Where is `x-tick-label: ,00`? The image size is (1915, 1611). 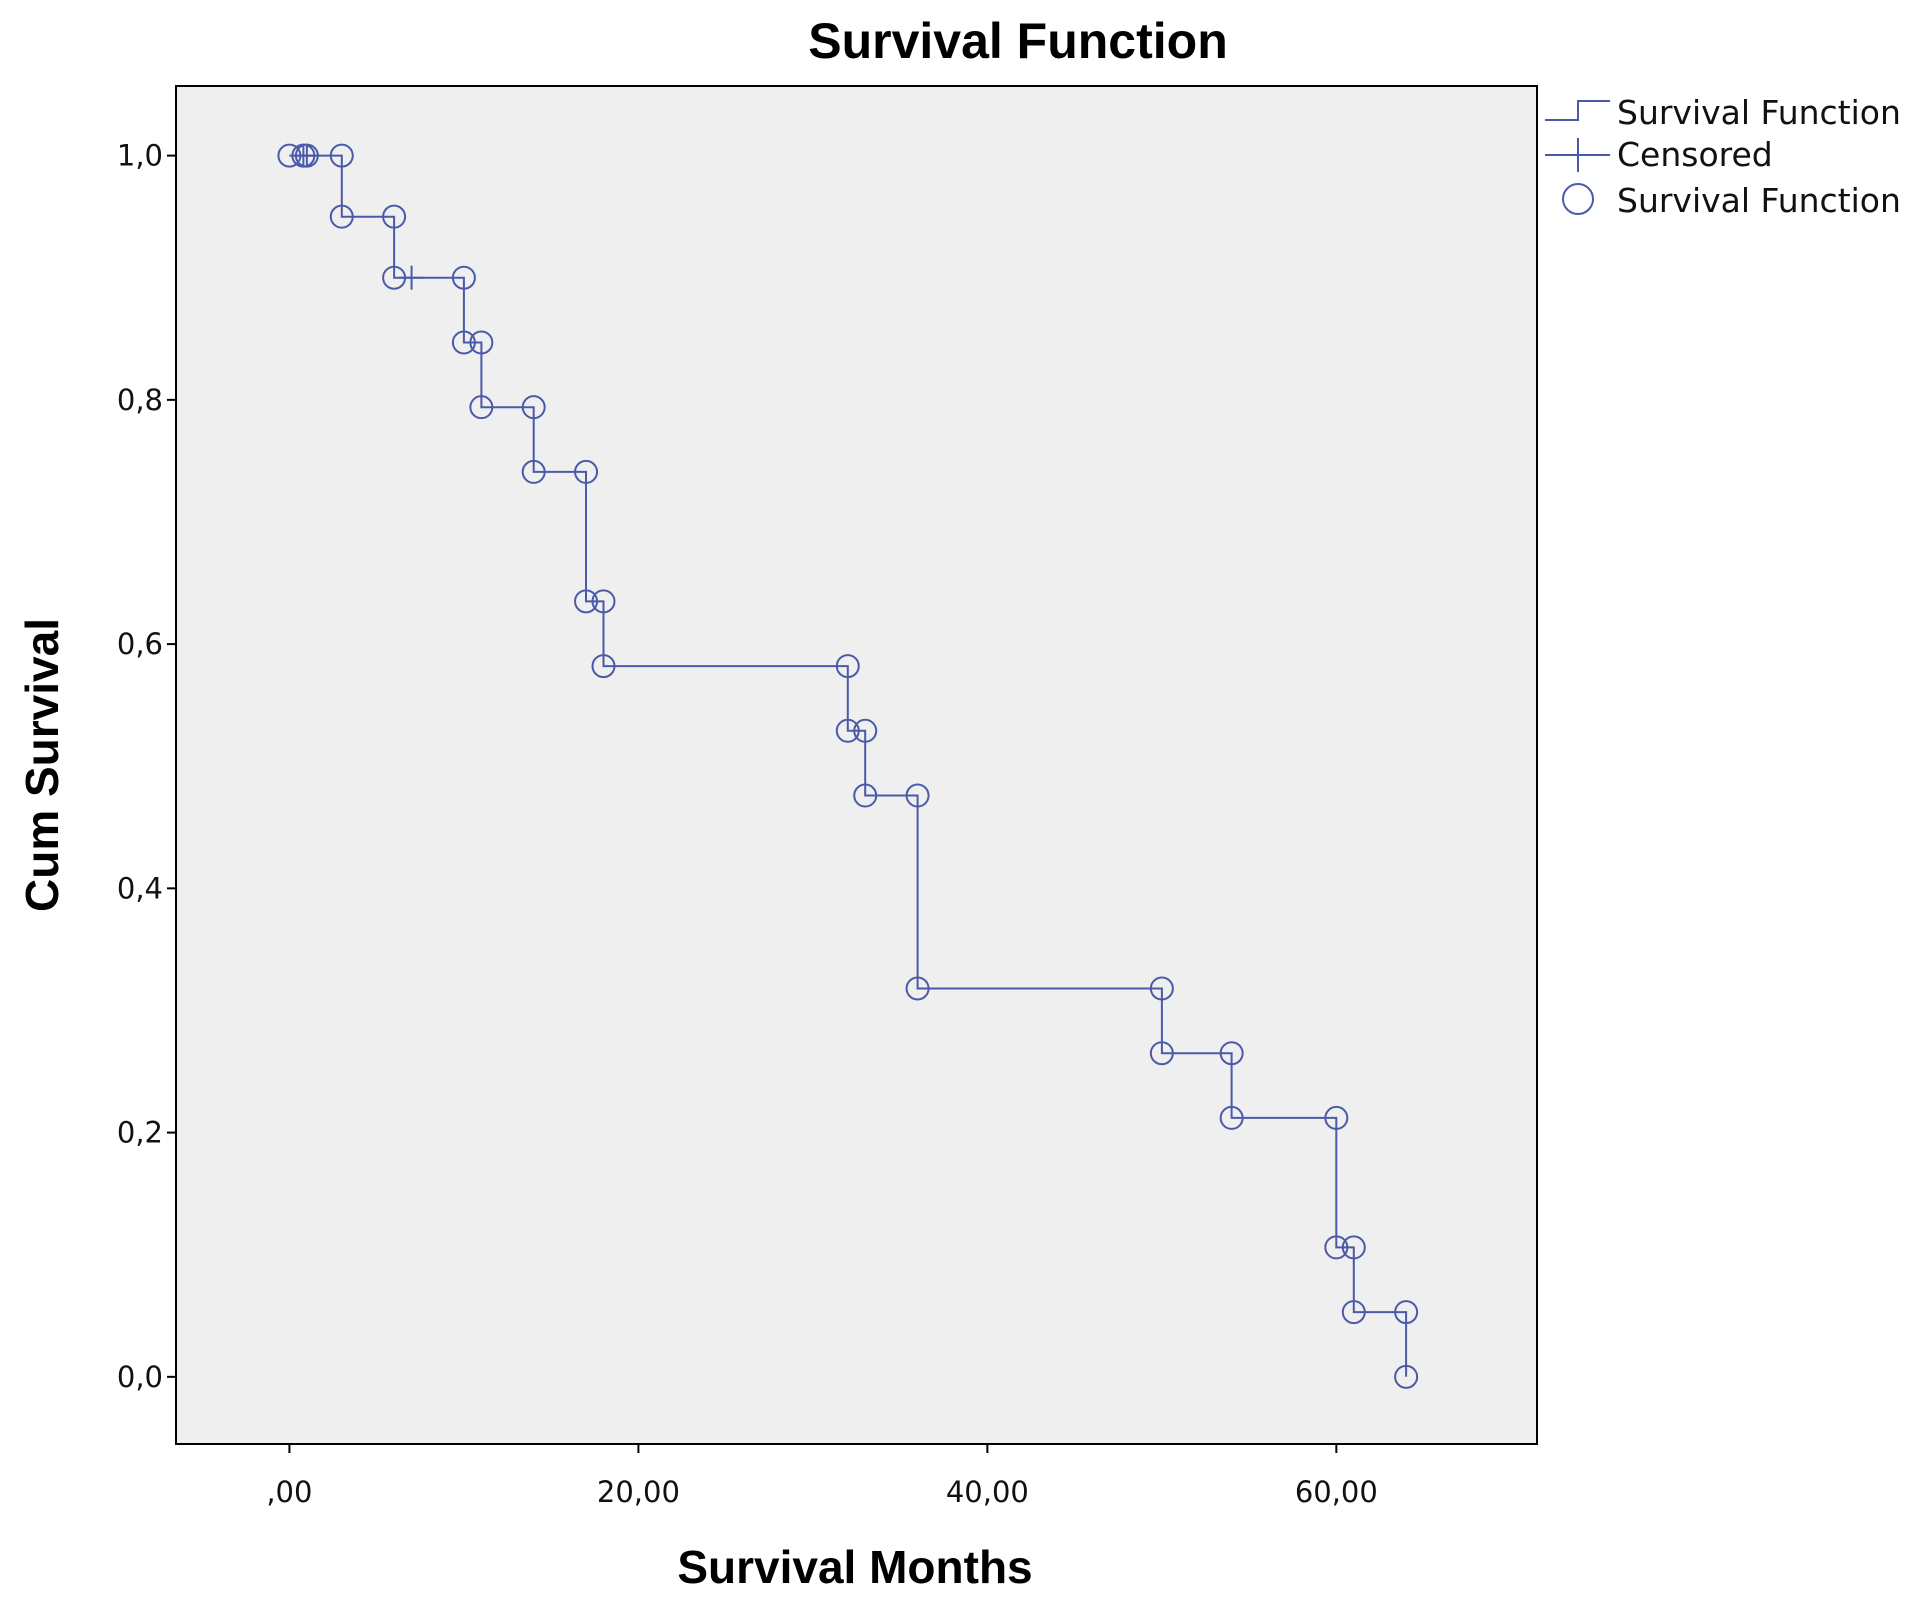
x-tick-label: ,00 is located at coordinates (289, 1492).